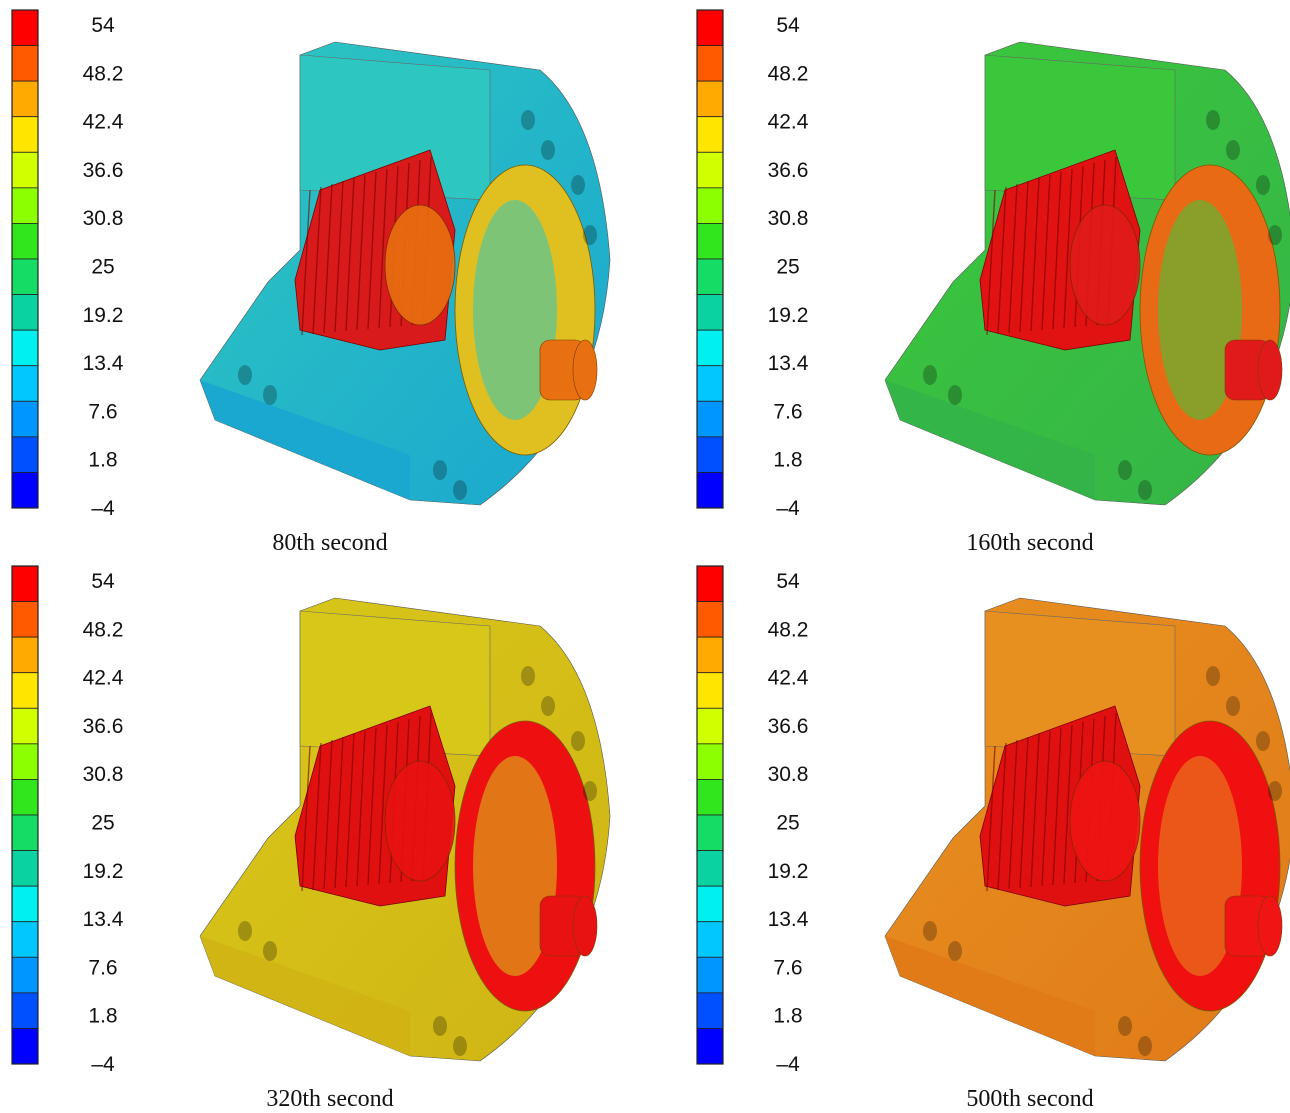 The height and width of the screenshot is (1113, 1290). What do you see at coordinates (515, 866) in the screenshot?
I see `bearing-ring-inner` at bounding box center [515, 866].